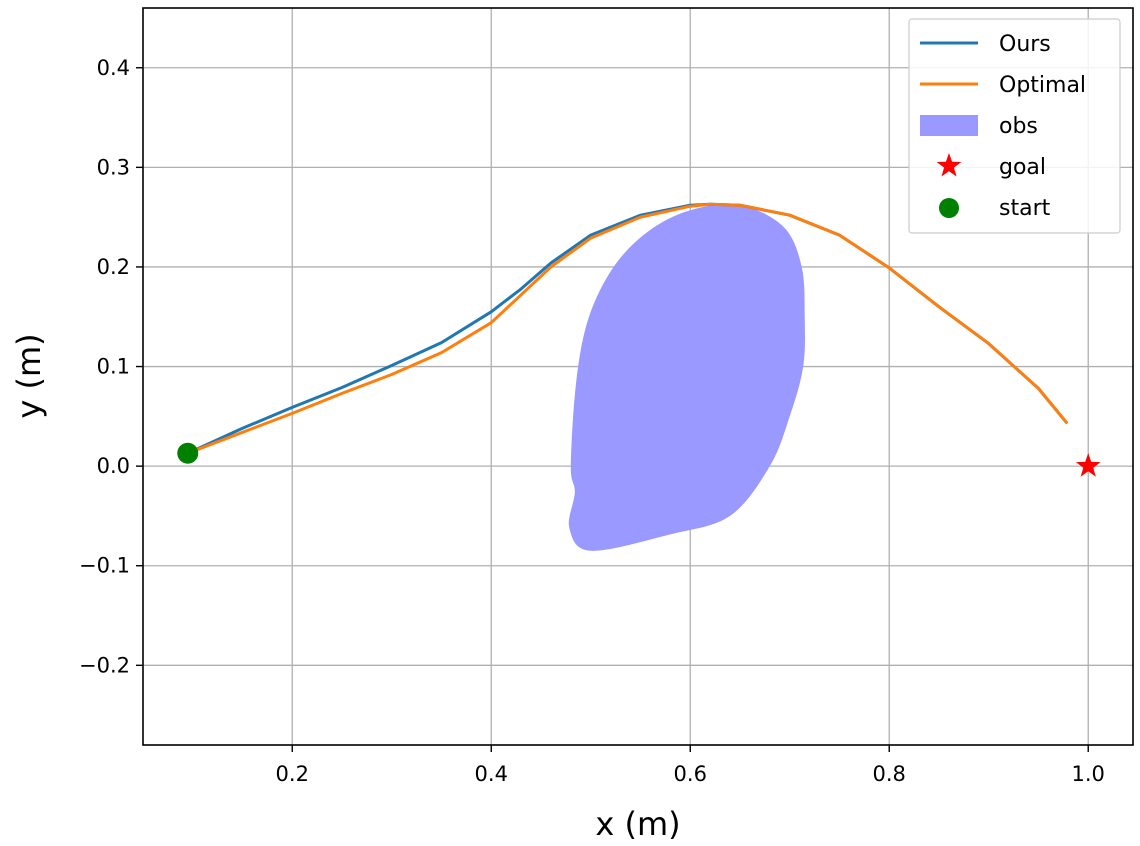 Image resolution: width=1140 pixels, height=846 pixels. Describe the element at coordinates (113, 167) in the screenshot. I see `y-tick-label: 0.3` at that location.